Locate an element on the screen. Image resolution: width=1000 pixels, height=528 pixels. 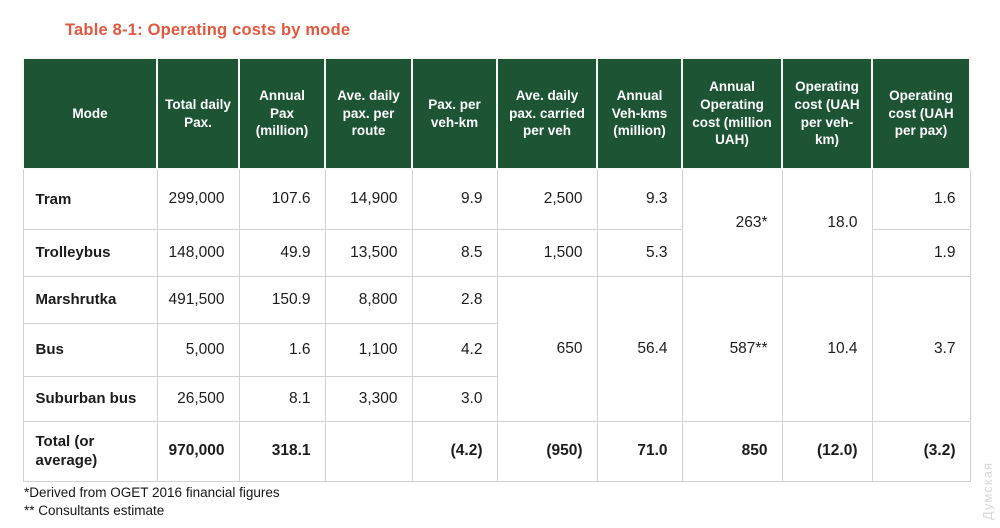
header-cell-pax-per-veh: Ave. daily pax. carried per veh is located at coordinates (547, 113).